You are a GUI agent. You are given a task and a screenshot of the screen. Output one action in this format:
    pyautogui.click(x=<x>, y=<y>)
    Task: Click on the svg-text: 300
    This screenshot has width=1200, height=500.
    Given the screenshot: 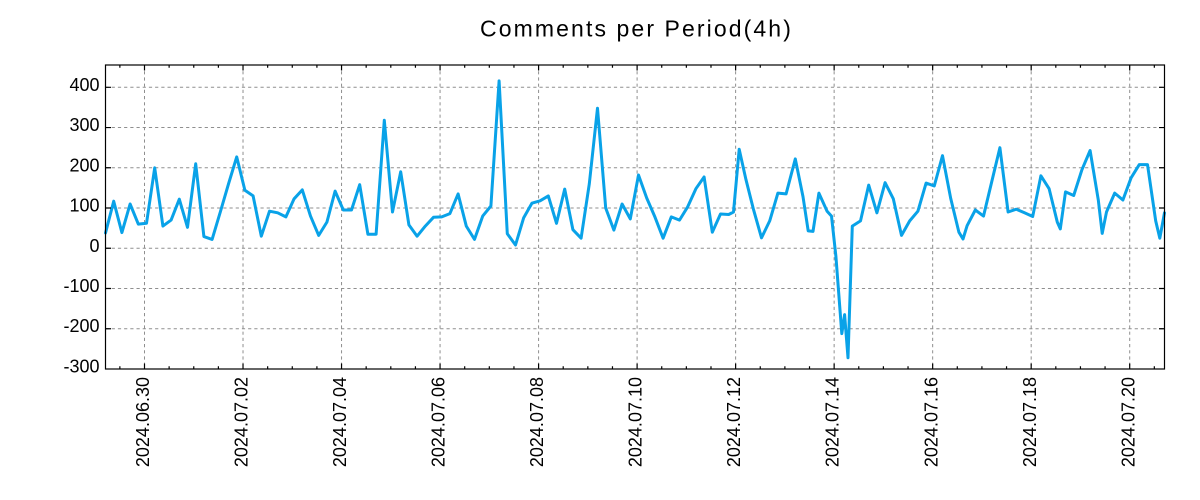 What is the action you would take?
    pyautogui.click(x=84, y=125)
    